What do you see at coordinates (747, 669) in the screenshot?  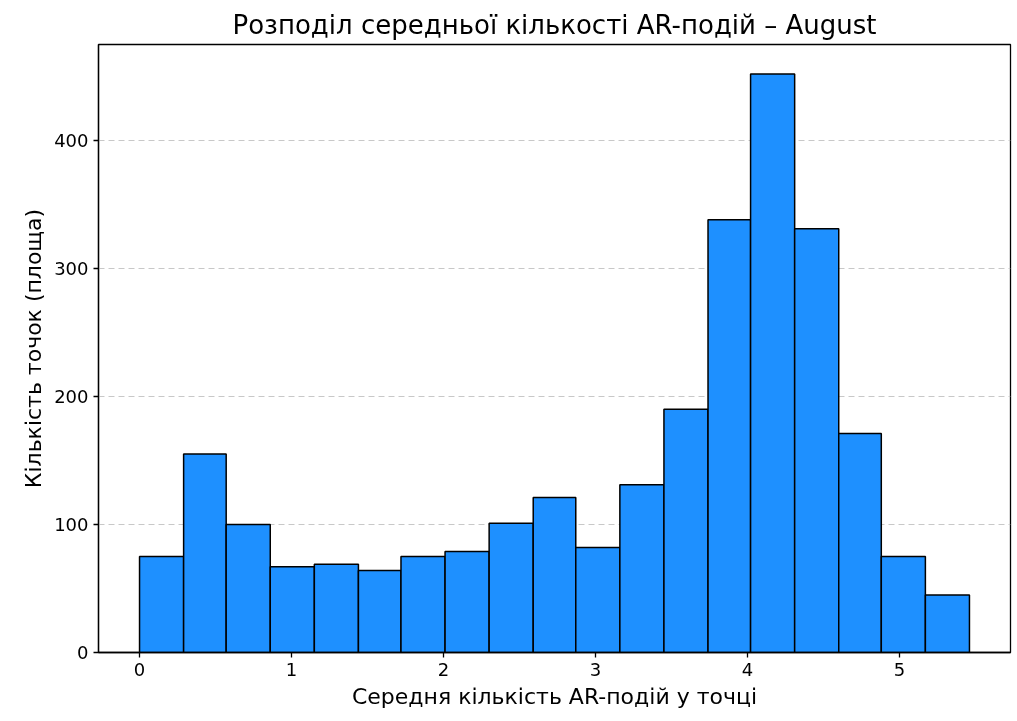 I see `x-tick-label: 4` at bounding box center [747, 669].